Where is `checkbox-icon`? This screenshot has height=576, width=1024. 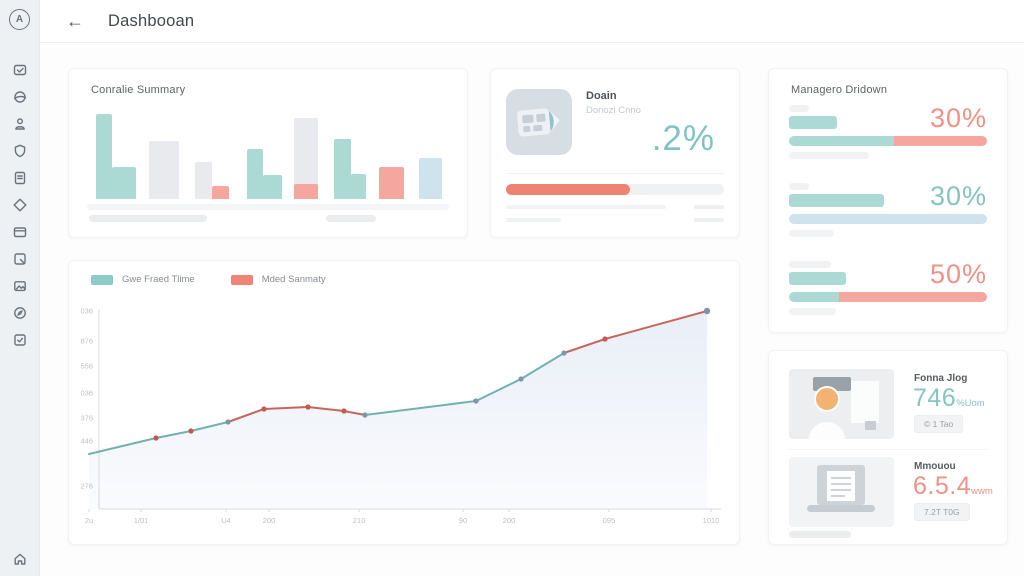
checkbox-icon is located at coordinates (20, 340).